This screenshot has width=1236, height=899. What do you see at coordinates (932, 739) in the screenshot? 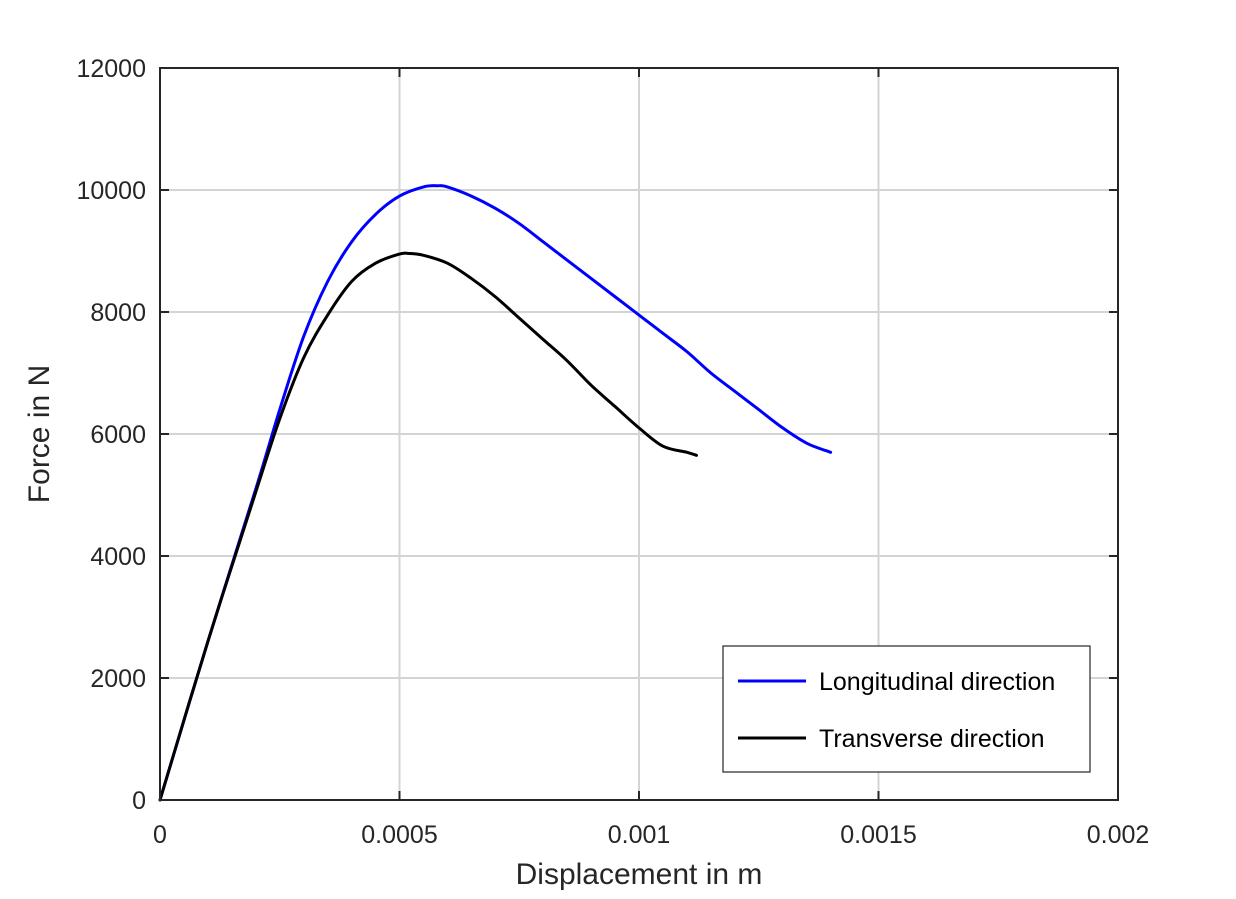
I see `legend-label-transverse: Transverse direction` at bounding box center [932, 739].